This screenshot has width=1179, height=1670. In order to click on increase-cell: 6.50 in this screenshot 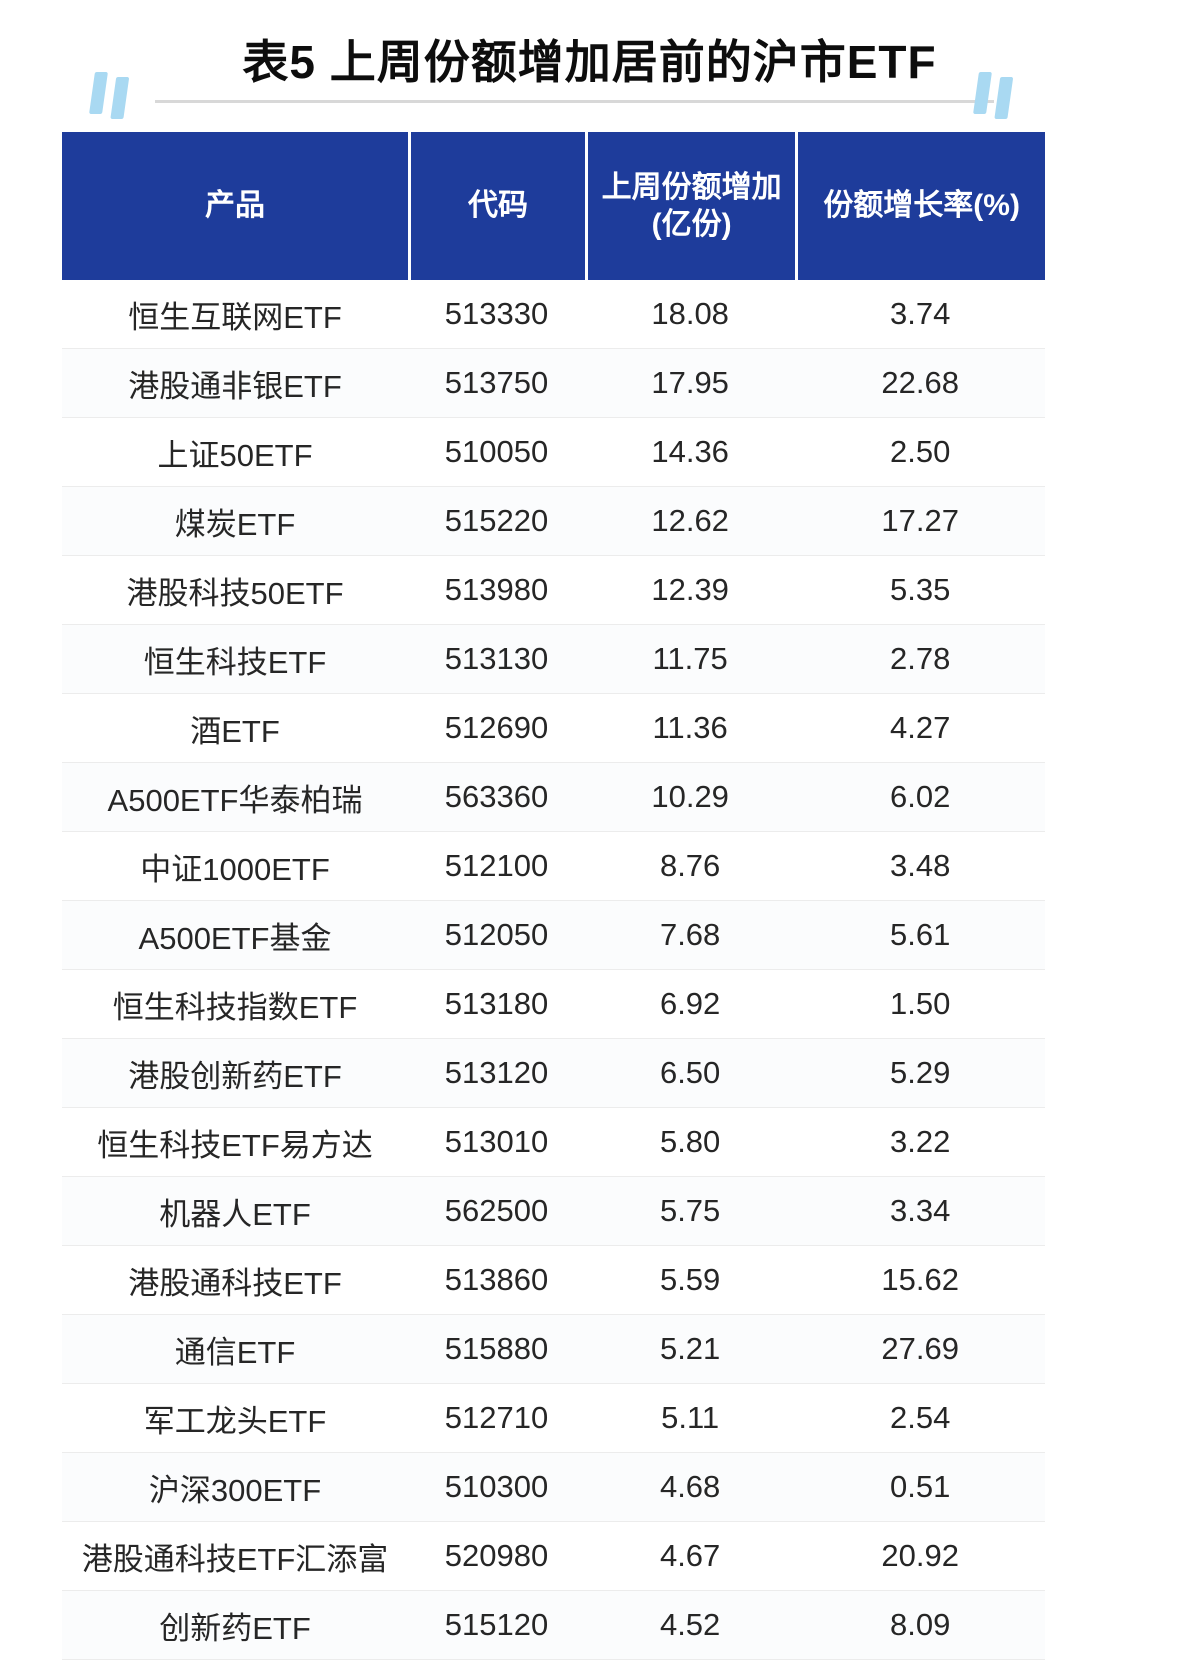, I will do `click(690, 1072)`.